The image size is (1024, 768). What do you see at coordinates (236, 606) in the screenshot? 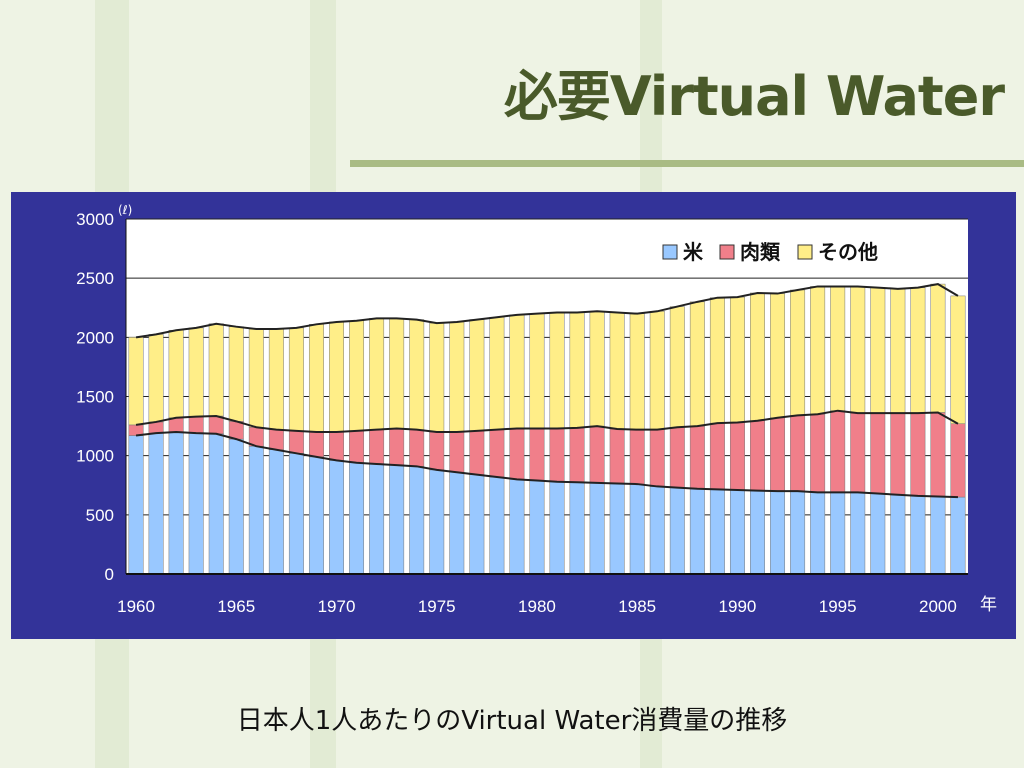
I see `x-tick-label: 1965` at bounding box center [236, 606].